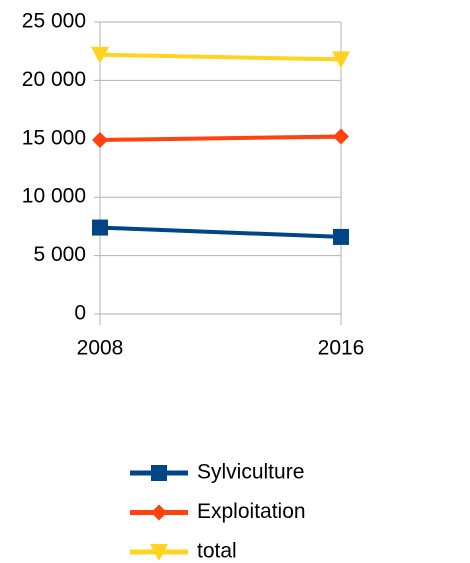 Image resolution: width=470 pixels, height=563 pixels. What do you see at coordinates (341, 348) in the screenshot?
I see `x-tick-label: 2016` at bounding box center [341, 348].